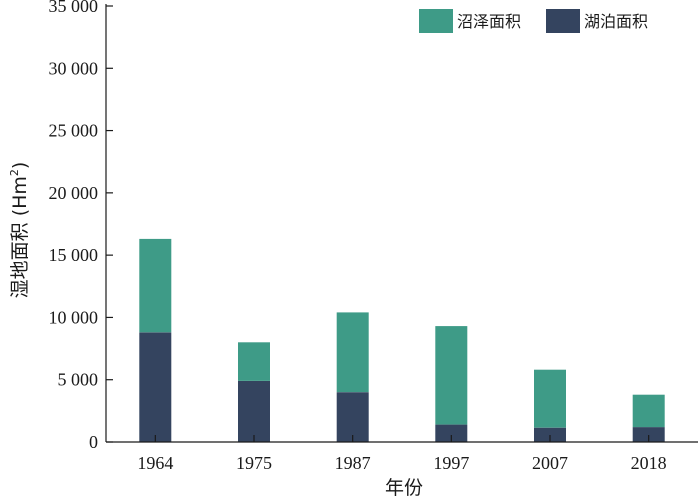 The image size is (700, 500). I want to click on x-tick-label-2007: 2007, so click(550, 463).